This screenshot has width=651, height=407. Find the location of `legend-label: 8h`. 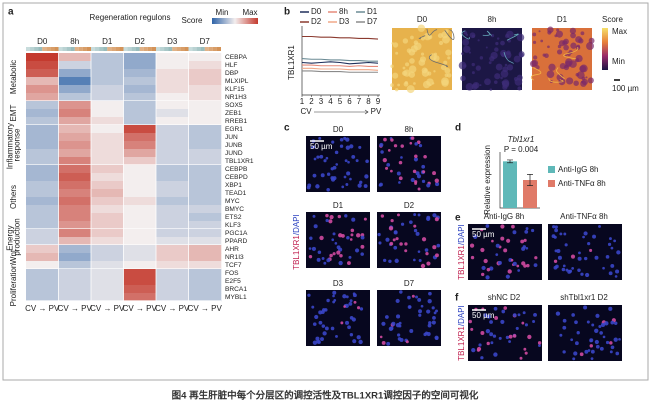

legend-label: 8h is located at coordinates (343, 11).